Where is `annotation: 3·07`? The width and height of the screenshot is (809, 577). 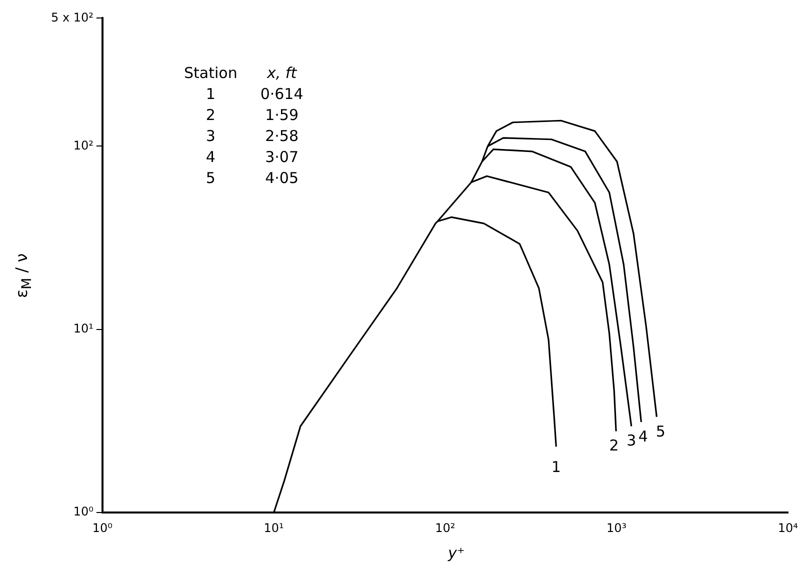 annotation: 3·07 is located at coordinates (282, 157).